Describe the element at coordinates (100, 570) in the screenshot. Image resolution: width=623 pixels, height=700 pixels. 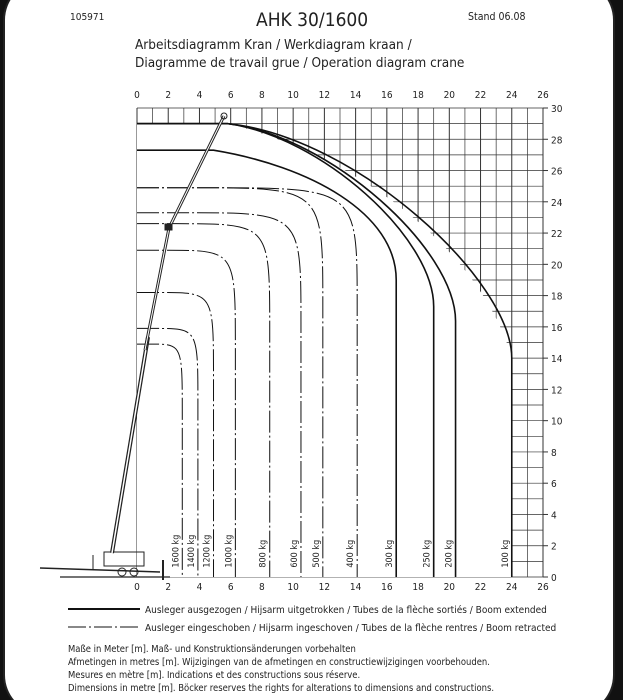
I see `trailer-frame` at that location.